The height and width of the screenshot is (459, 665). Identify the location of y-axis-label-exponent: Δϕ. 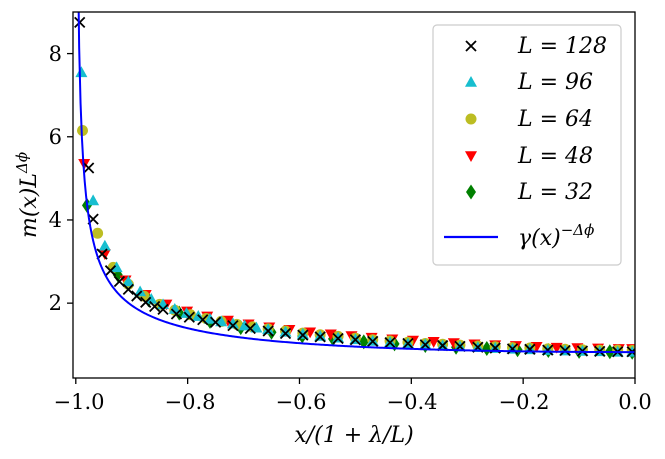
(22, 163).